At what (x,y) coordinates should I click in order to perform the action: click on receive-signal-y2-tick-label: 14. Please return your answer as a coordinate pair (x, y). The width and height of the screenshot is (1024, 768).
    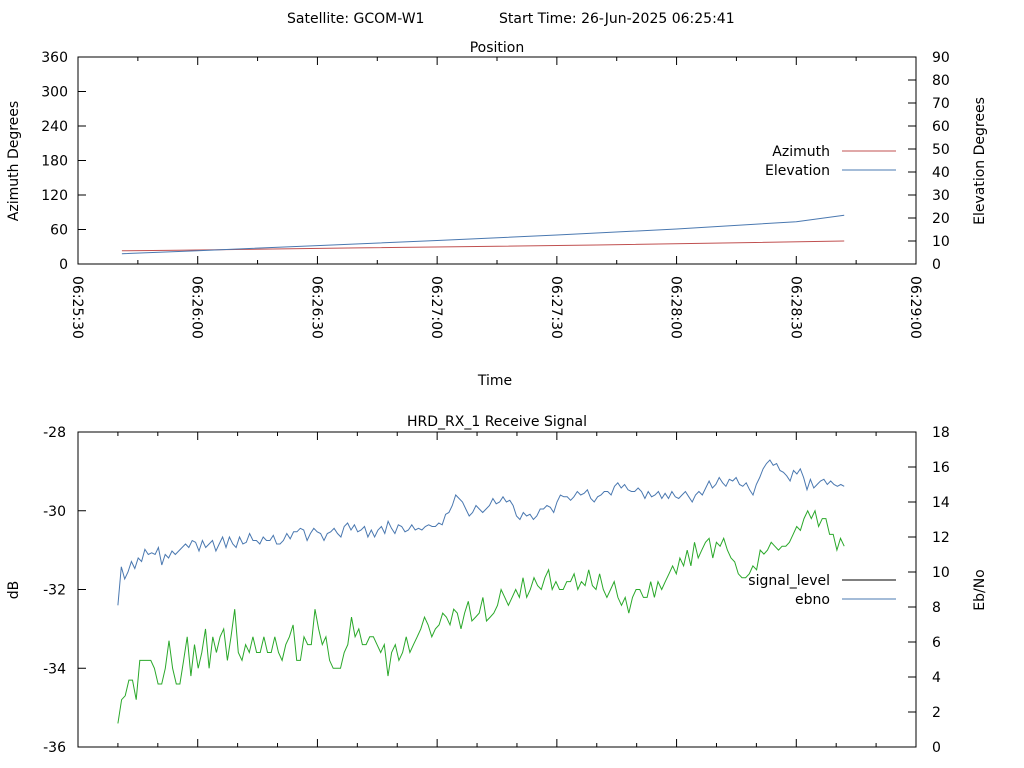
    Looking at the image, I should click on (941, 503).